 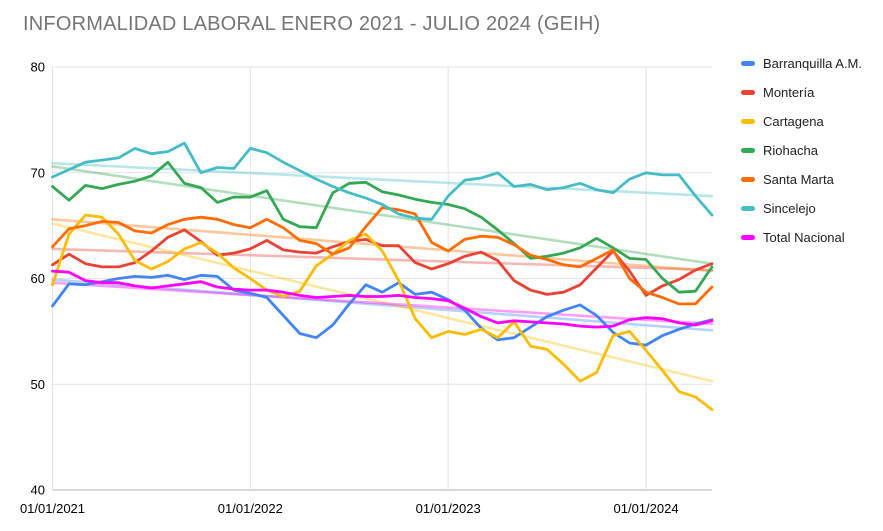 I want to click on series-line-Montería, so click(x=382, y=262).